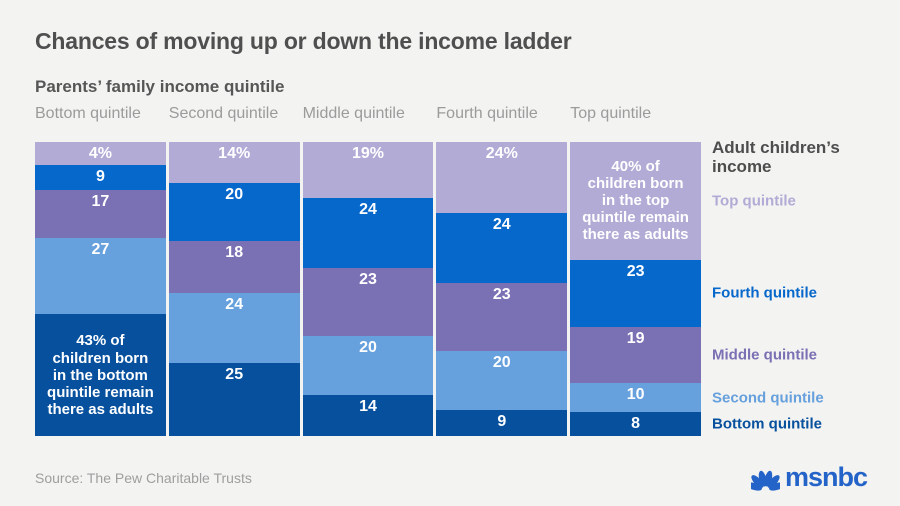  Describe the element at coordinates (234, 162) in the screenshot. I see `bar-segment: 14%` at that location.